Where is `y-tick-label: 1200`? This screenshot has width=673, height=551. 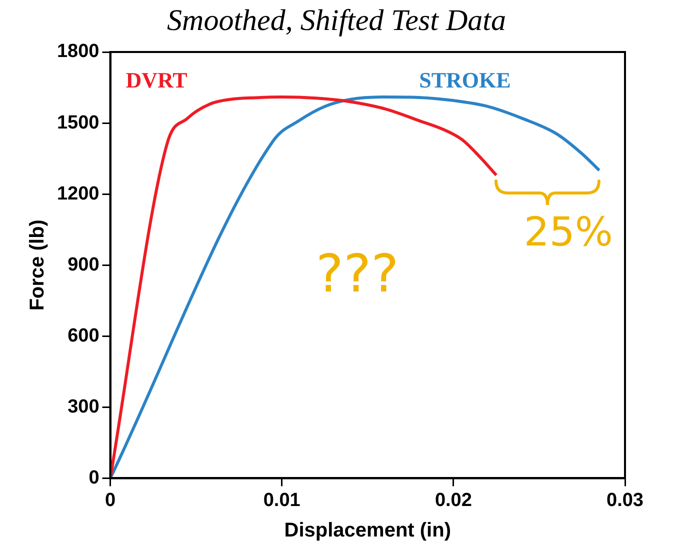
y-tick-label: 1200 is located at coordinates (78, 193).